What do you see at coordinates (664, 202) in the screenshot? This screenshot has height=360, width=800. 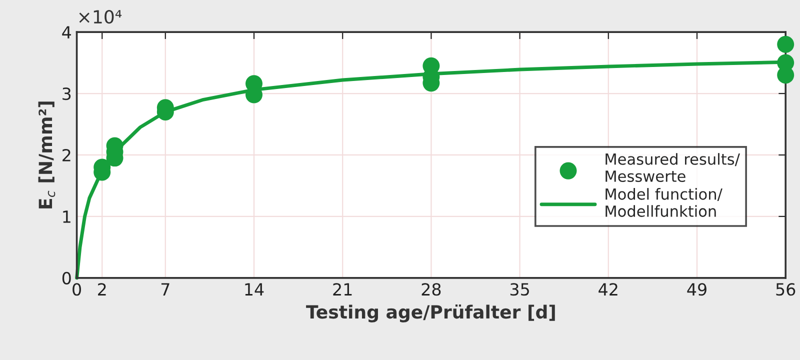 I see `legend-label: Model function/ Modellfunktion` at bounding box center [664, 202].